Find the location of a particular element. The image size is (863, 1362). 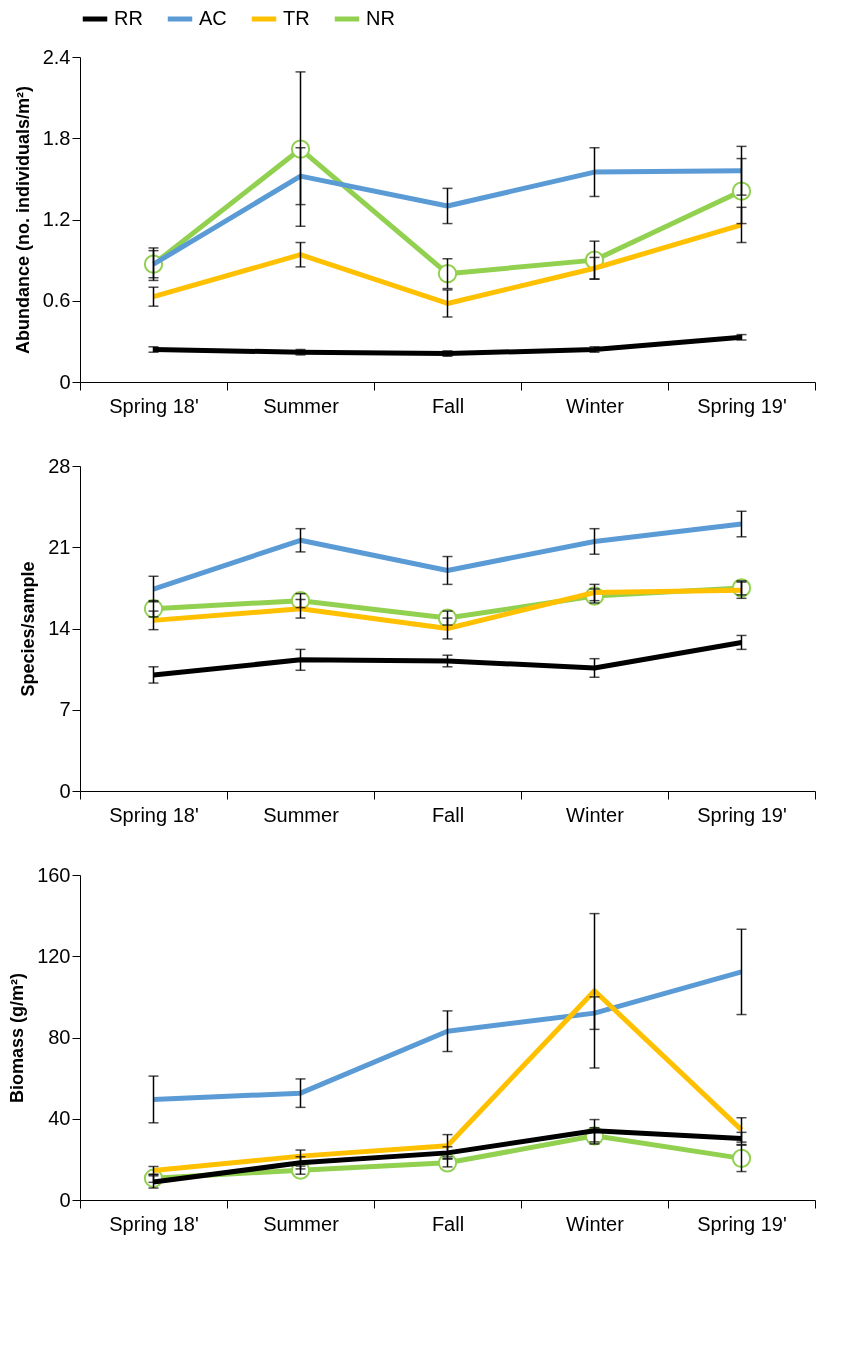

y-tick-label: 28 is located at coordinates (59, 465).